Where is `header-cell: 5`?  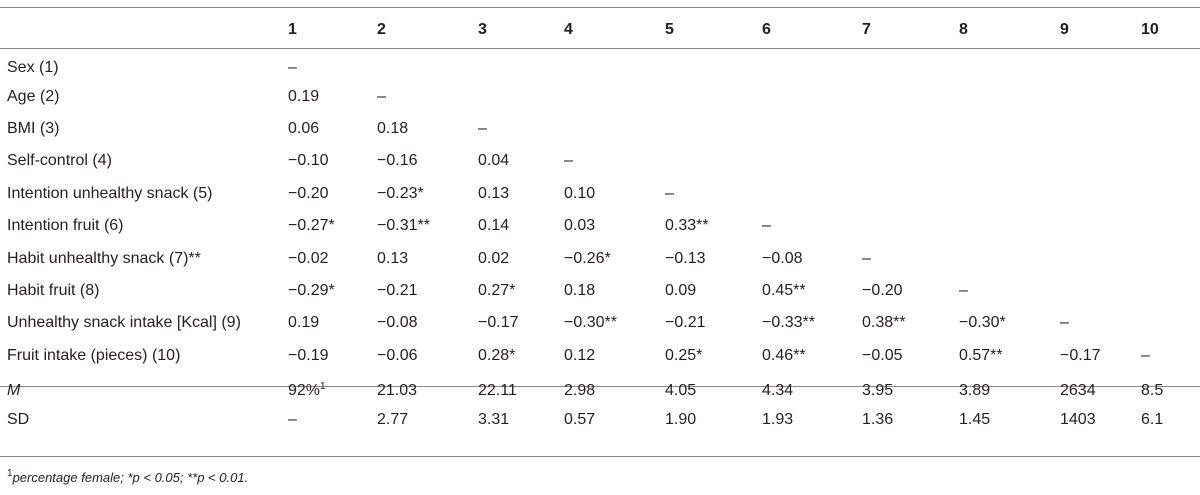
header-cell: 5 is located at coordinates (669, 29).